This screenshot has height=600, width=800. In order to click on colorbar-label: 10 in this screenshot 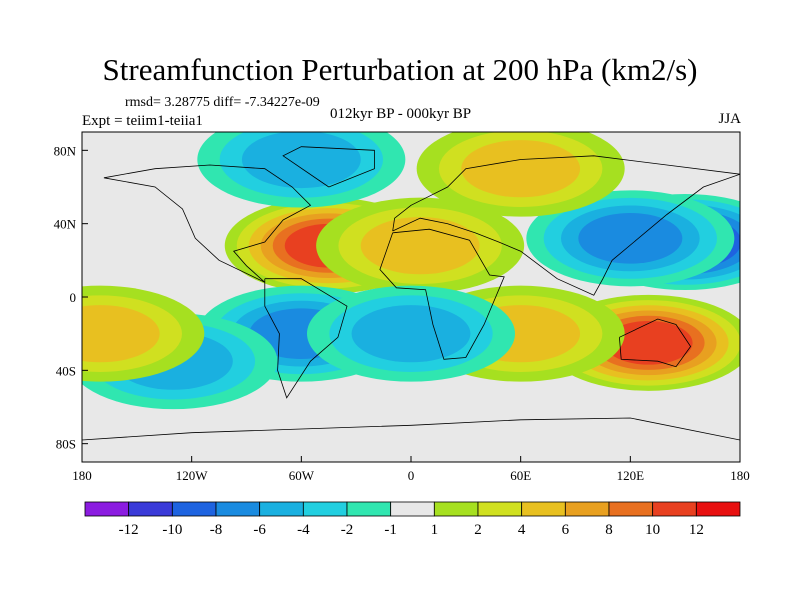, I will do `click(652, 530)`.